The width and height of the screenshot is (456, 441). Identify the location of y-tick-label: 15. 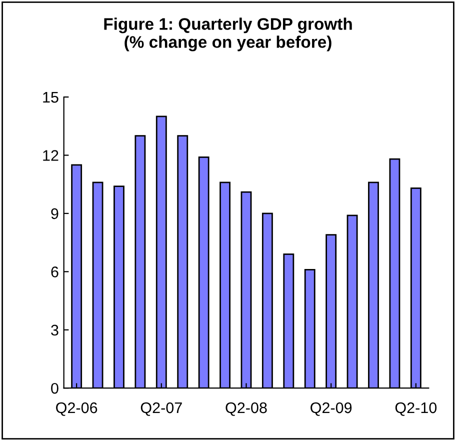
(50, 97).